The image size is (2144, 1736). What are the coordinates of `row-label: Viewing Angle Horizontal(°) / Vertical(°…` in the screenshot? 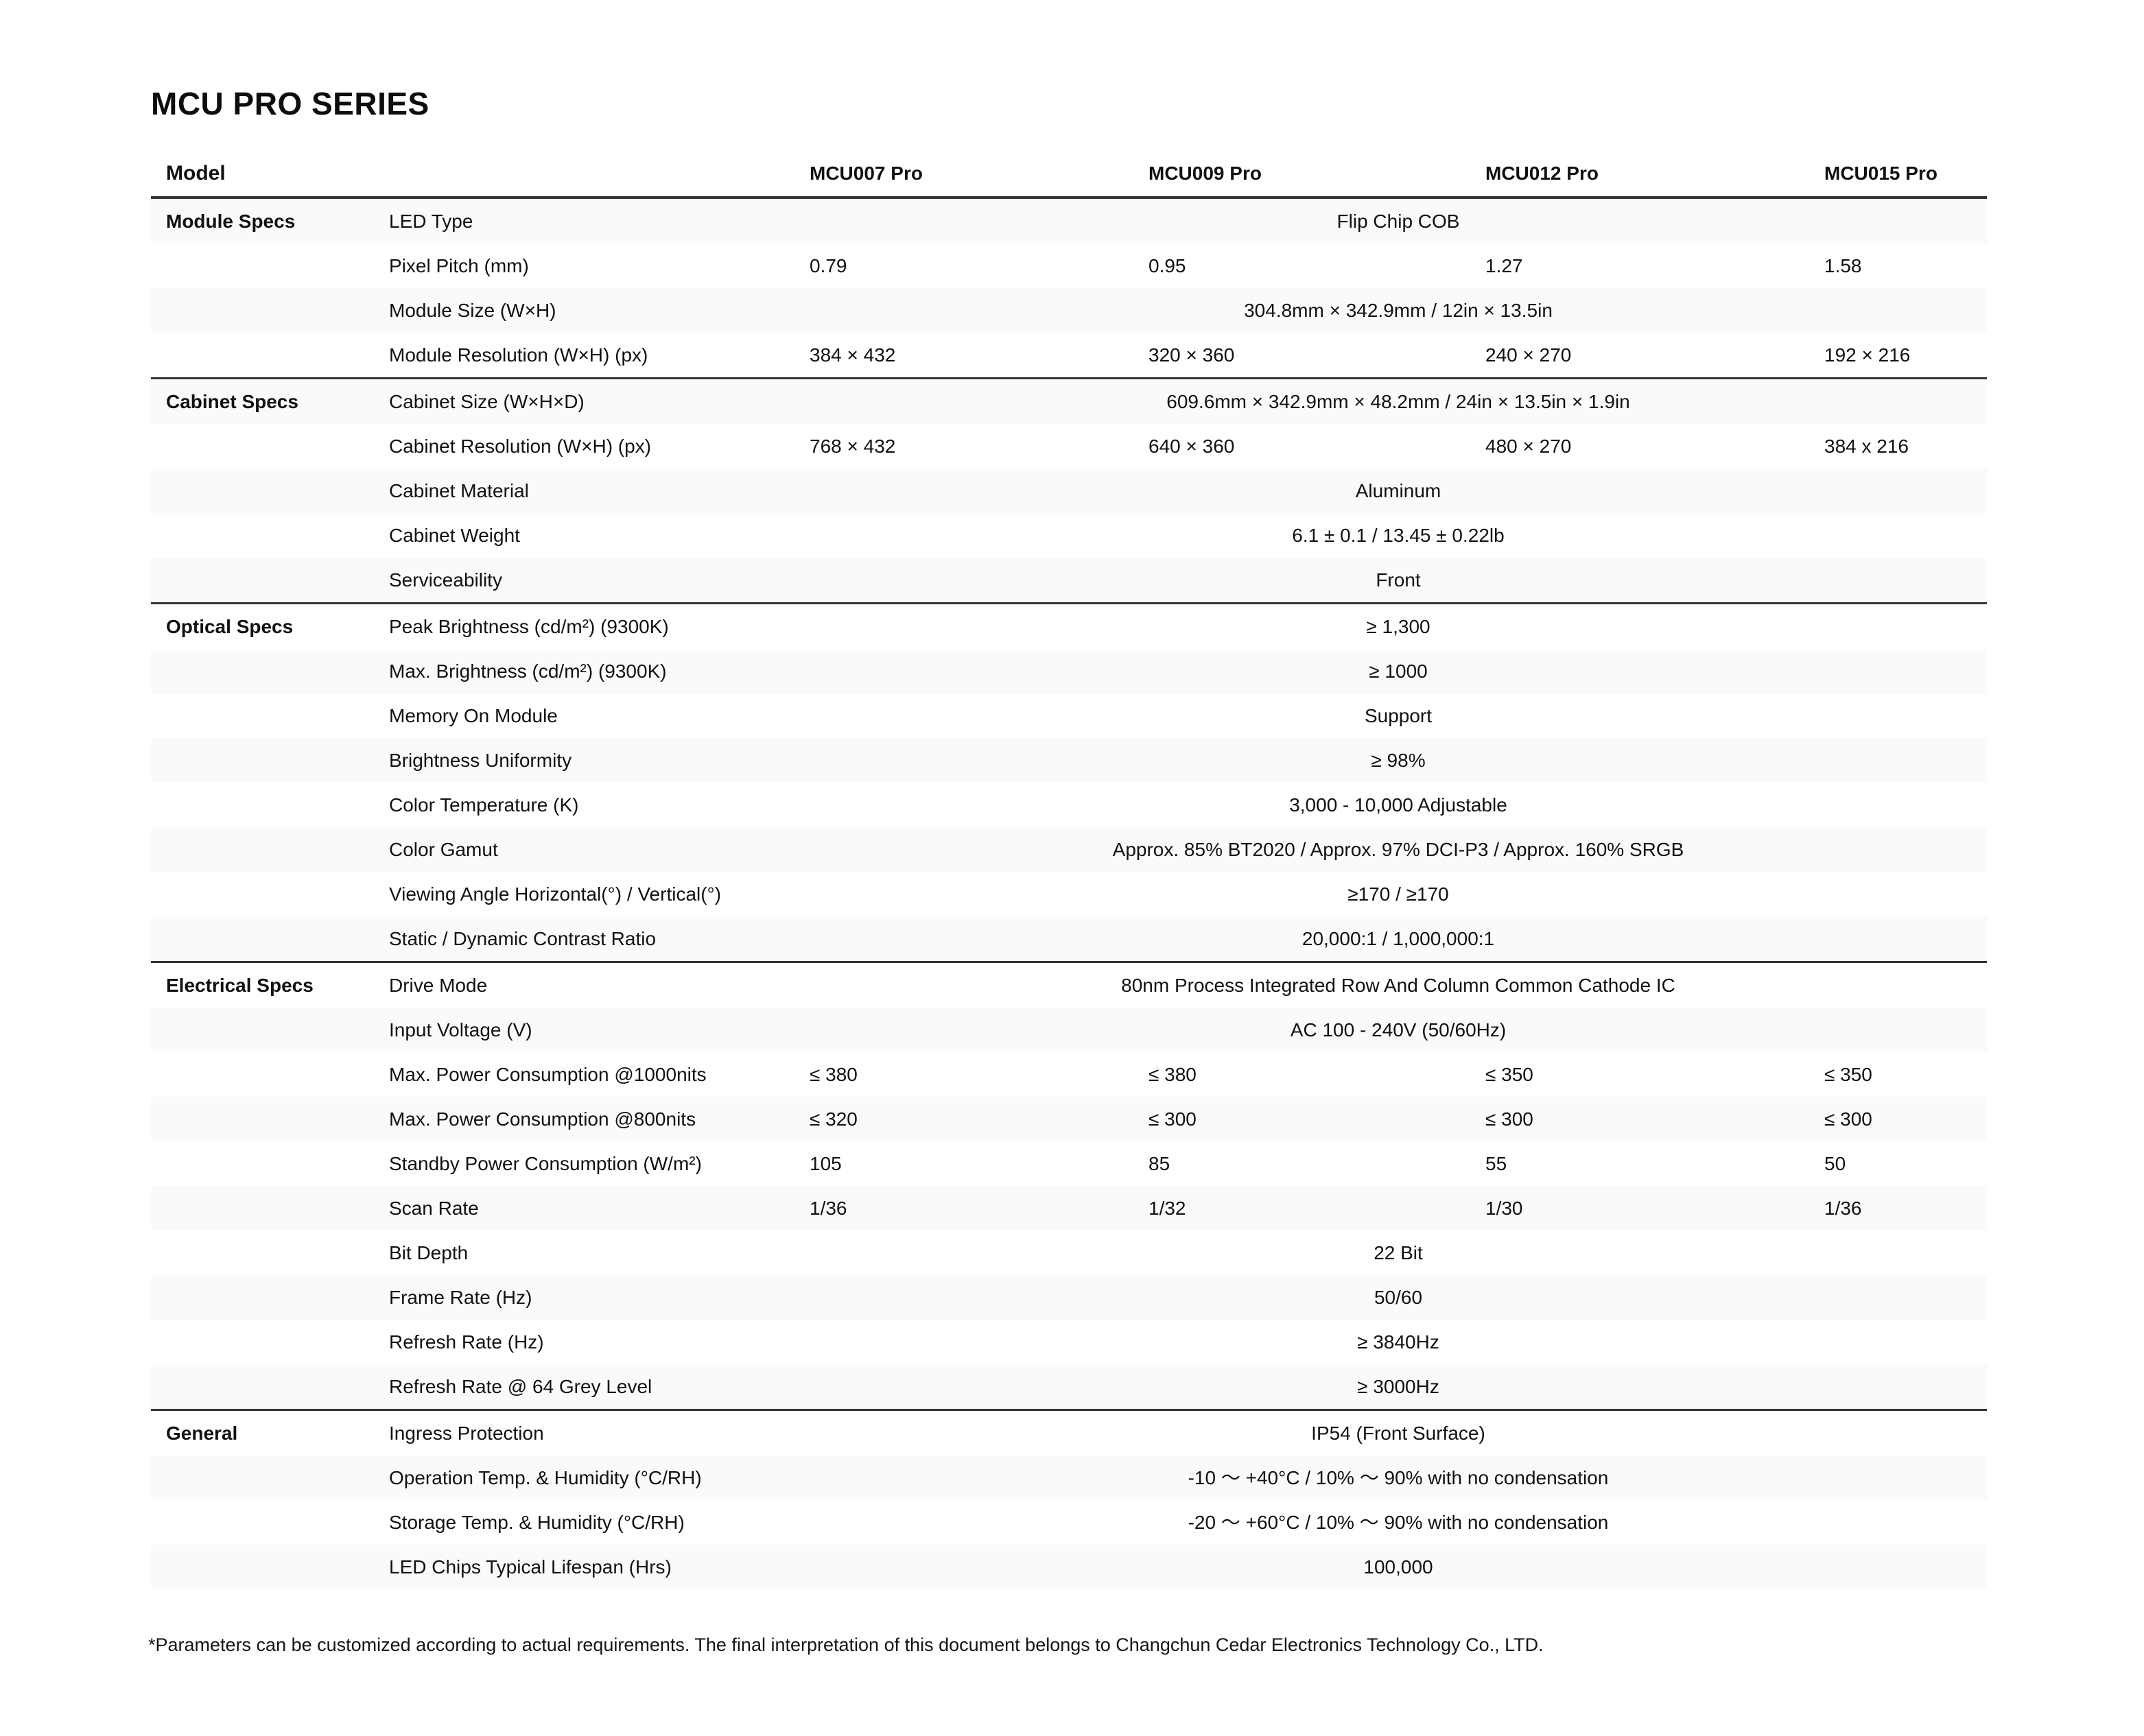 It's located at (555, 894).